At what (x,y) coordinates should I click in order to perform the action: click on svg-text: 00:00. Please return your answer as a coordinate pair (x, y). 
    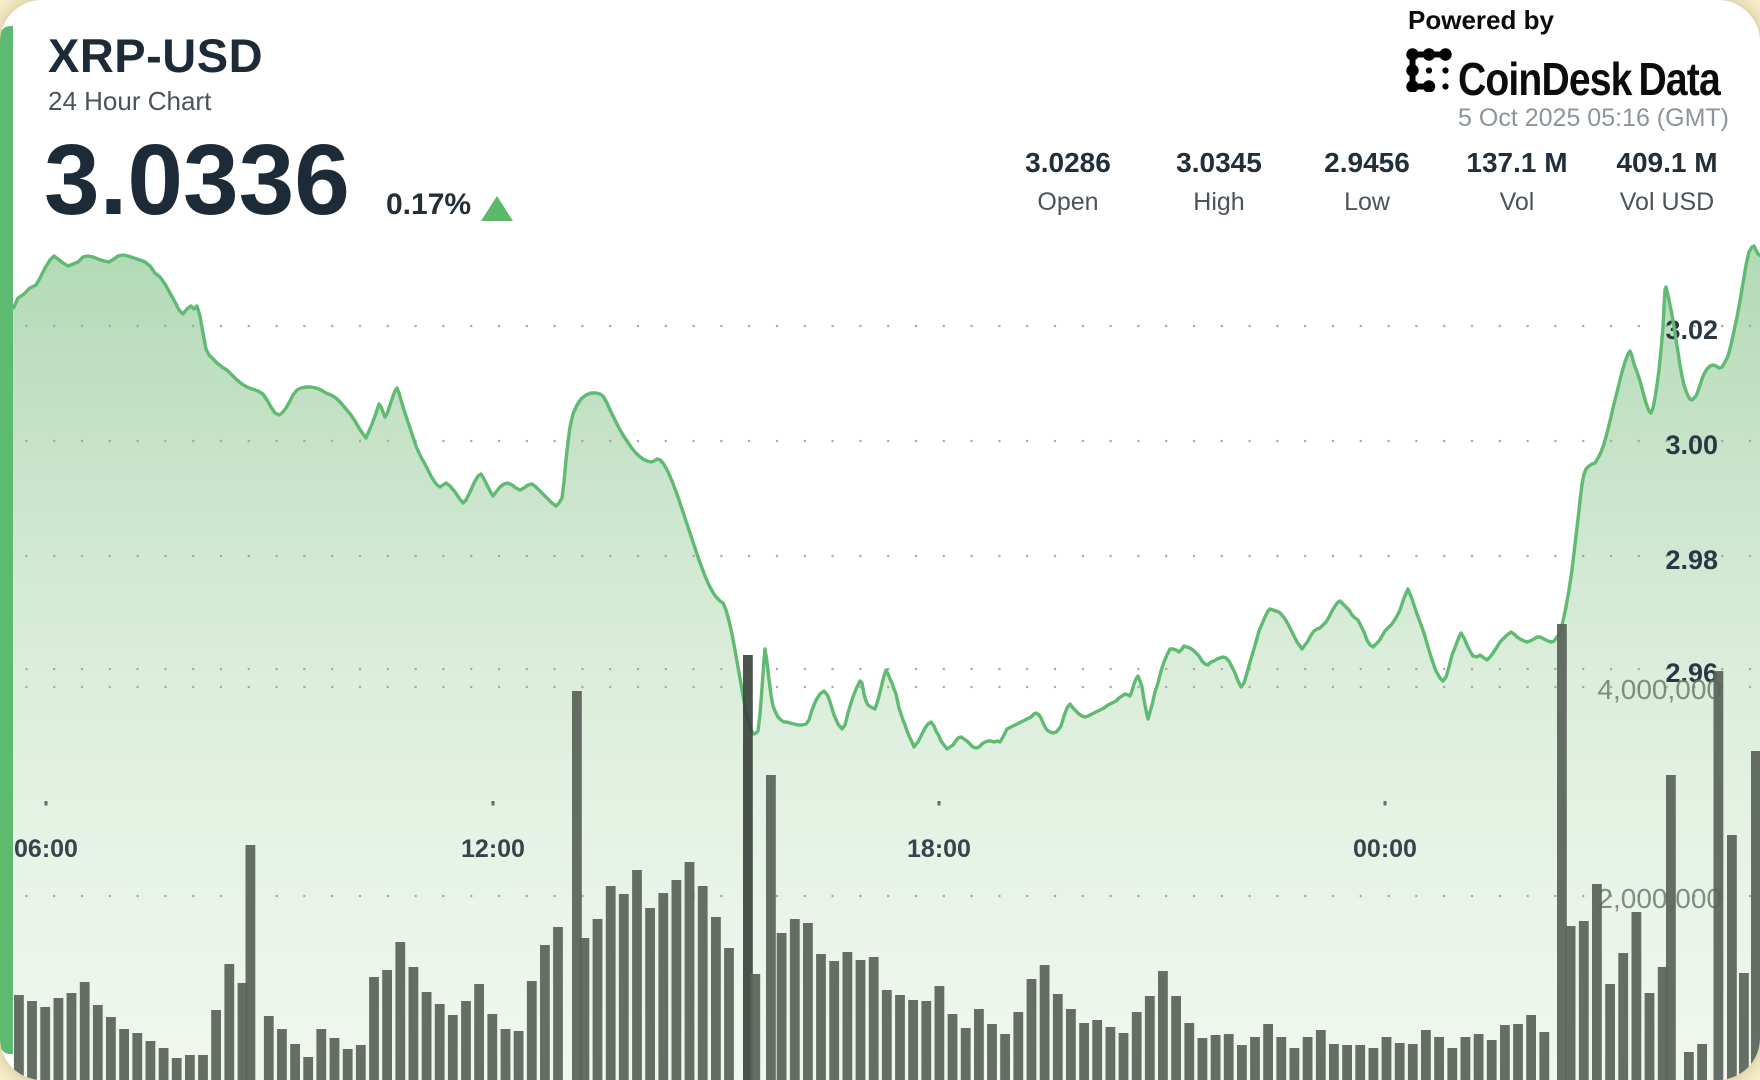
    Looking at the image, I should click on (1385, 849).